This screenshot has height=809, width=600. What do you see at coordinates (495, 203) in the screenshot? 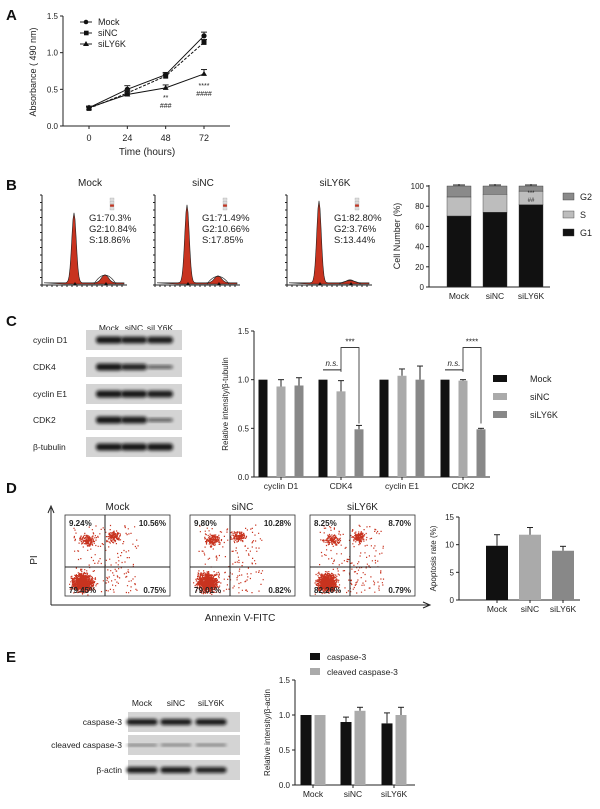
I see `b-bar-segment-S` at bounding box center [495, 203].